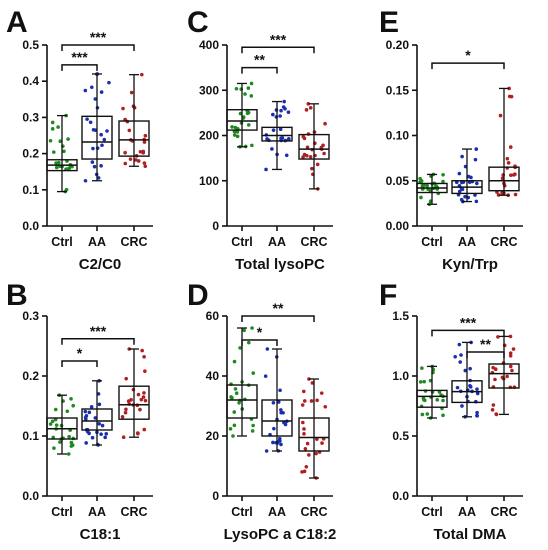 The height and width of the screenshot is (550, 548). What do you see at coordinates (398, 226) in the screenshot?
I see `y-tick-label: 0.00` at bounding box center [398, 226].